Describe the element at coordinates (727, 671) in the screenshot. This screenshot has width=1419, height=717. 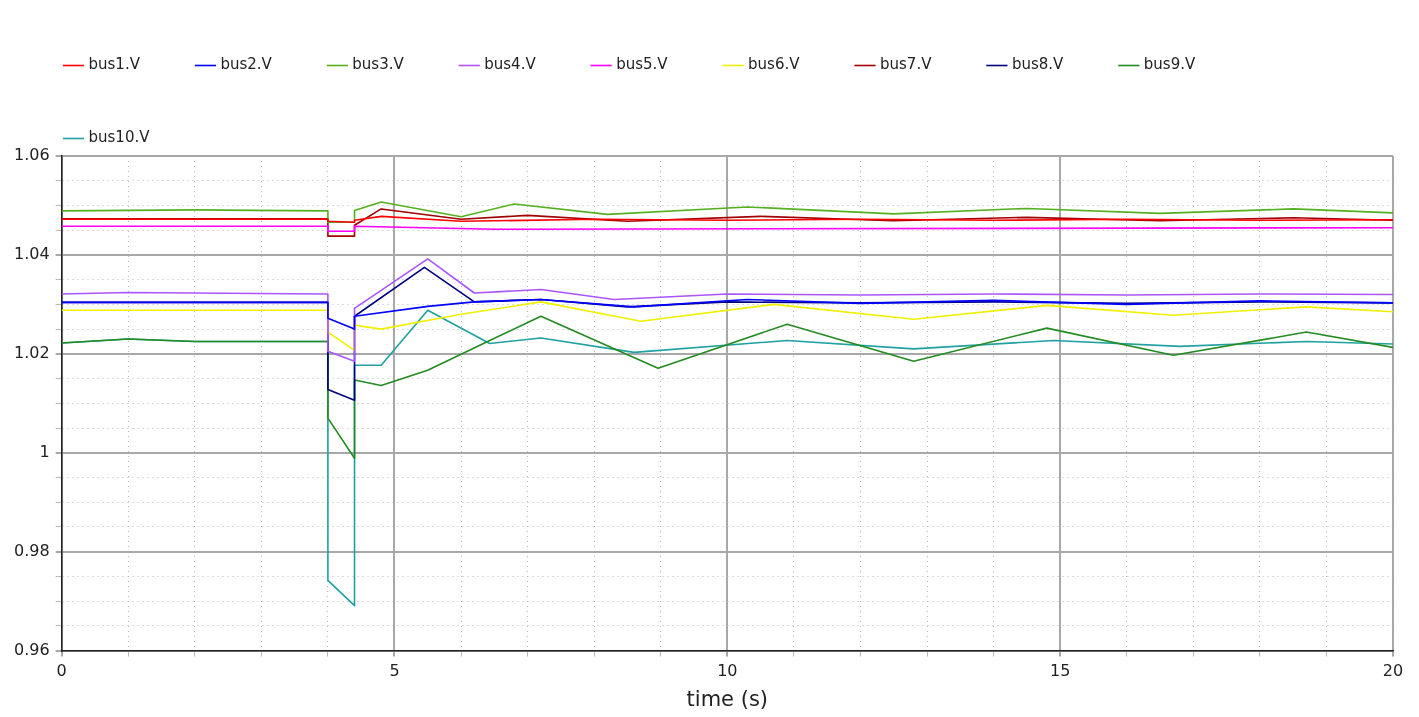
I see `x-tick-label: 10` at that location.